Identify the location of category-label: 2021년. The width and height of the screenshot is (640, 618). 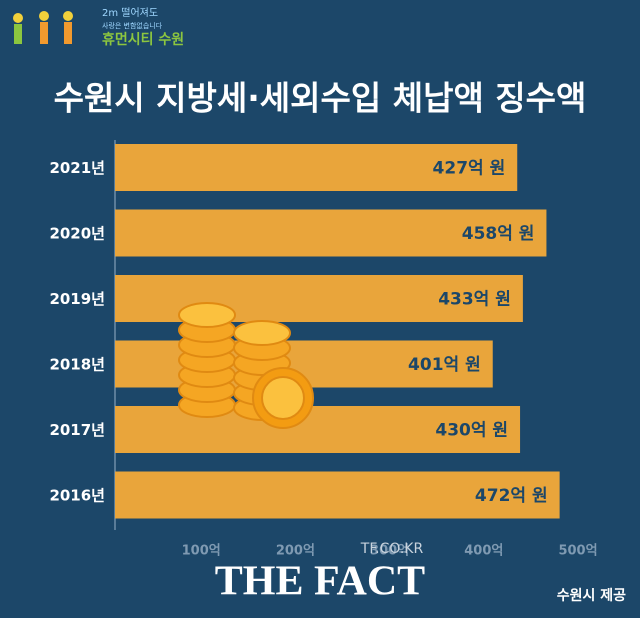
(77, 168).